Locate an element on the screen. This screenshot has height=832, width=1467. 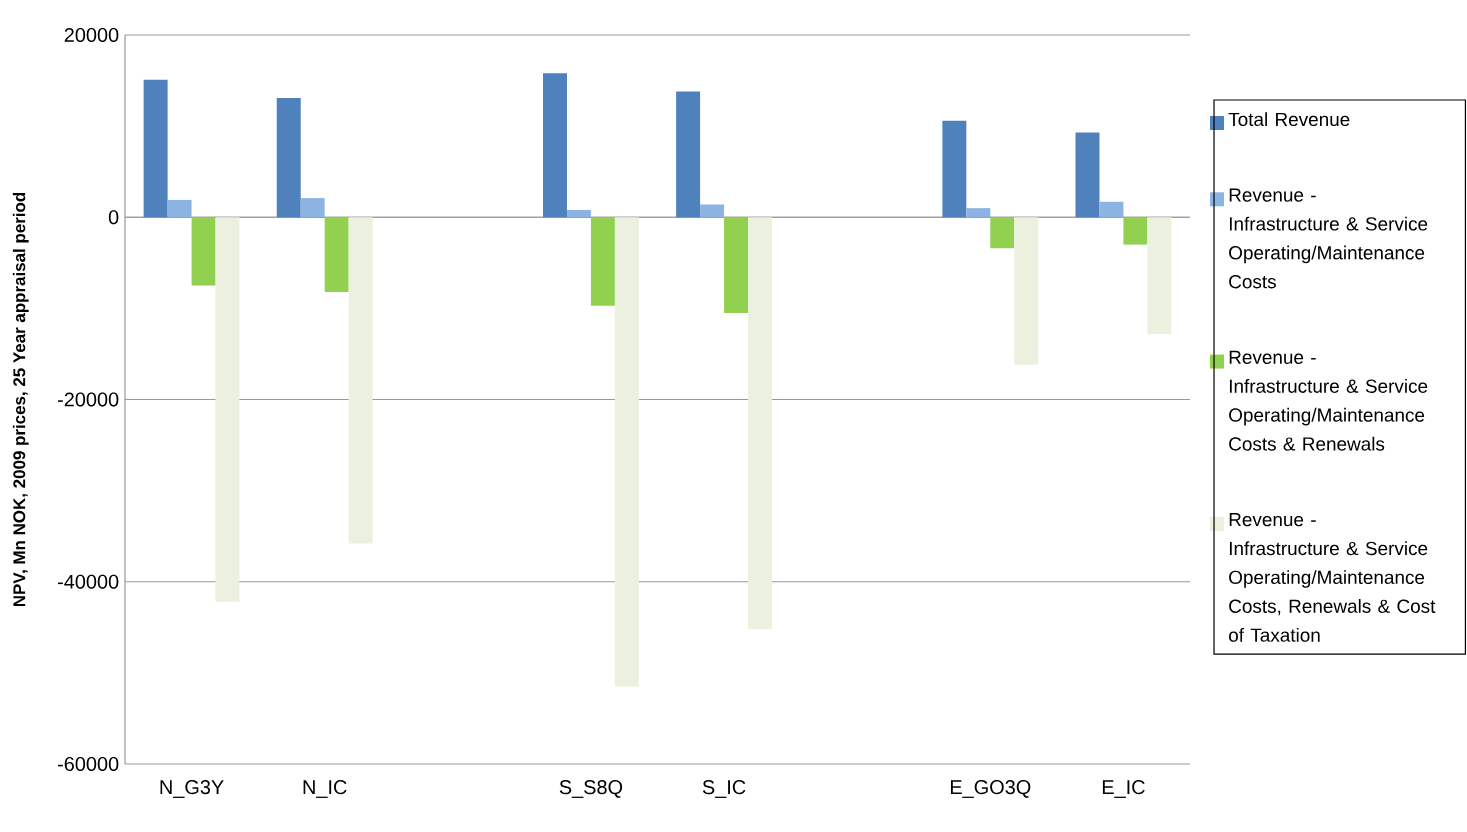
legend-label: Revenue - Infrastructure & Service Operating/Maintenance Costs is located at coordinates (1328, 238).